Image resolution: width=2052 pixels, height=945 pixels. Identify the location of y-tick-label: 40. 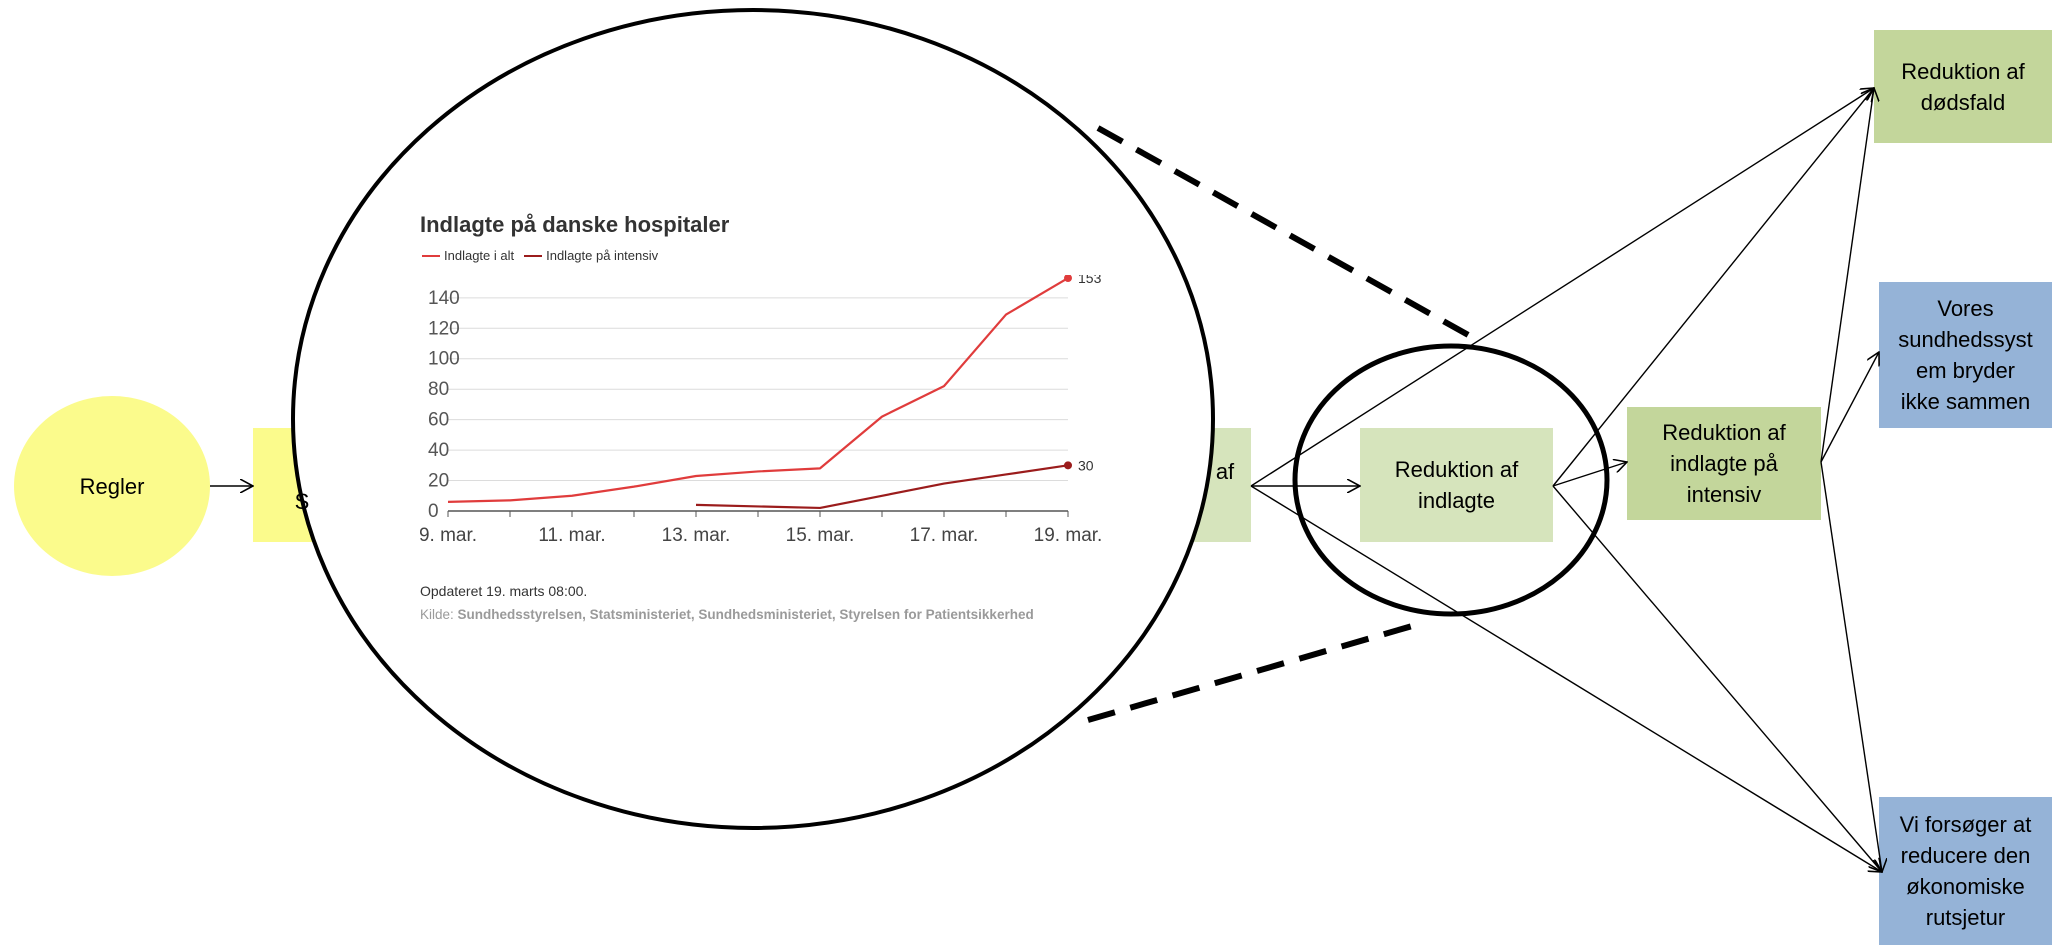
(438, 450).